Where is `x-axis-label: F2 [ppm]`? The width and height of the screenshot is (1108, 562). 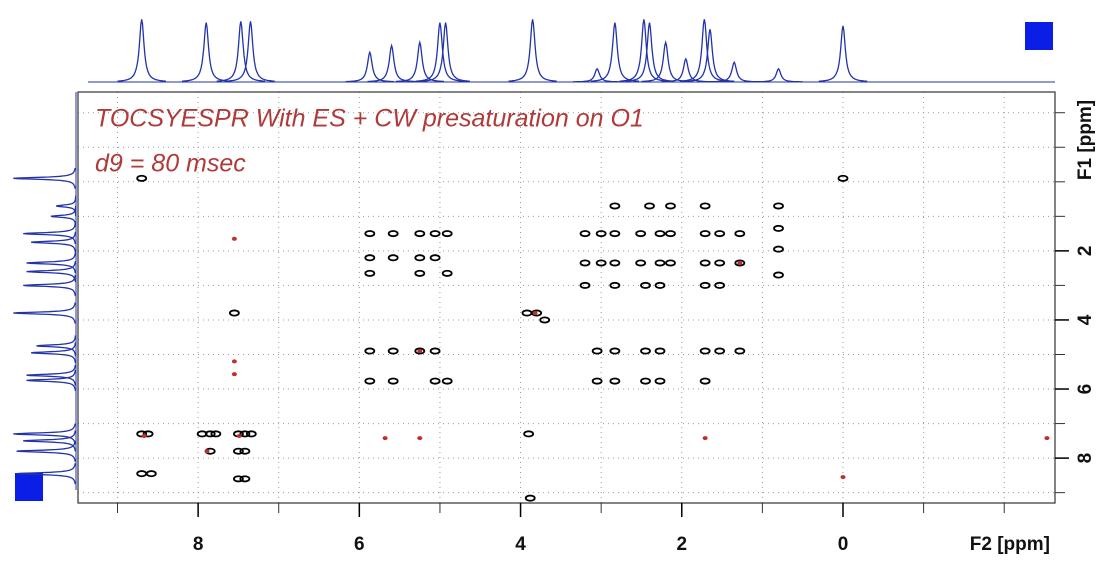
x-axis-label: F2 [ppm] is located at coordinates (1010, 544).